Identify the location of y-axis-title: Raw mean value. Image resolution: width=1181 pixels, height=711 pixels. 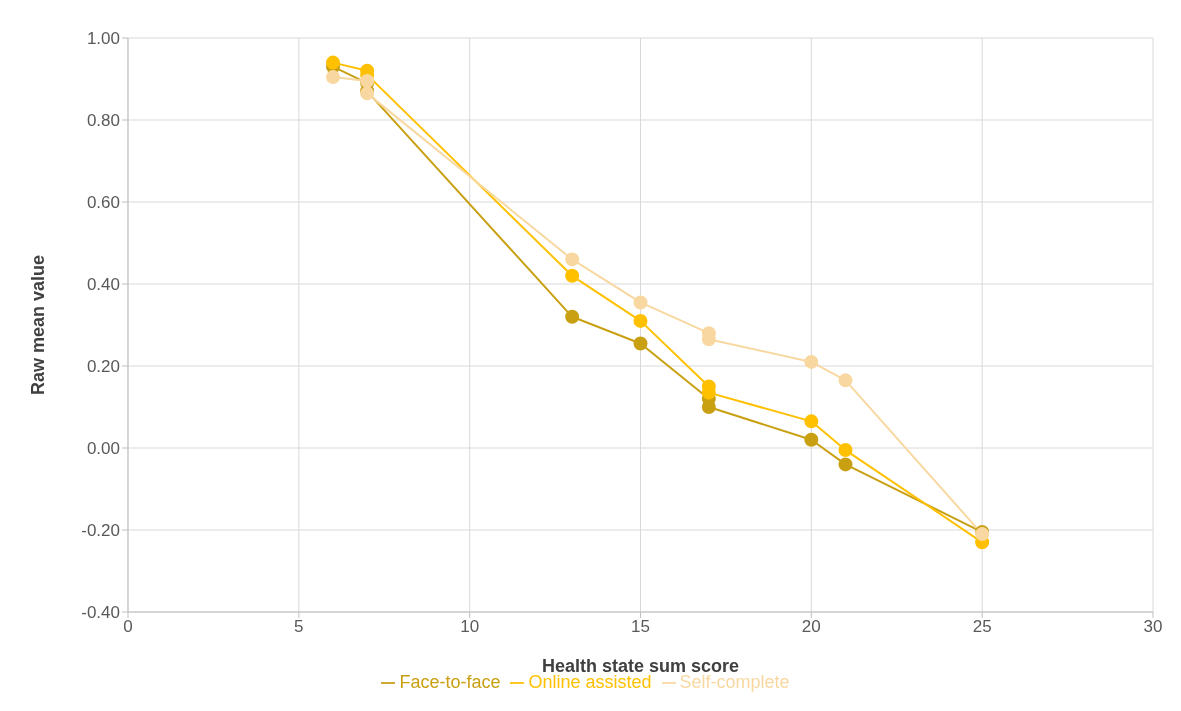
(38, 325).